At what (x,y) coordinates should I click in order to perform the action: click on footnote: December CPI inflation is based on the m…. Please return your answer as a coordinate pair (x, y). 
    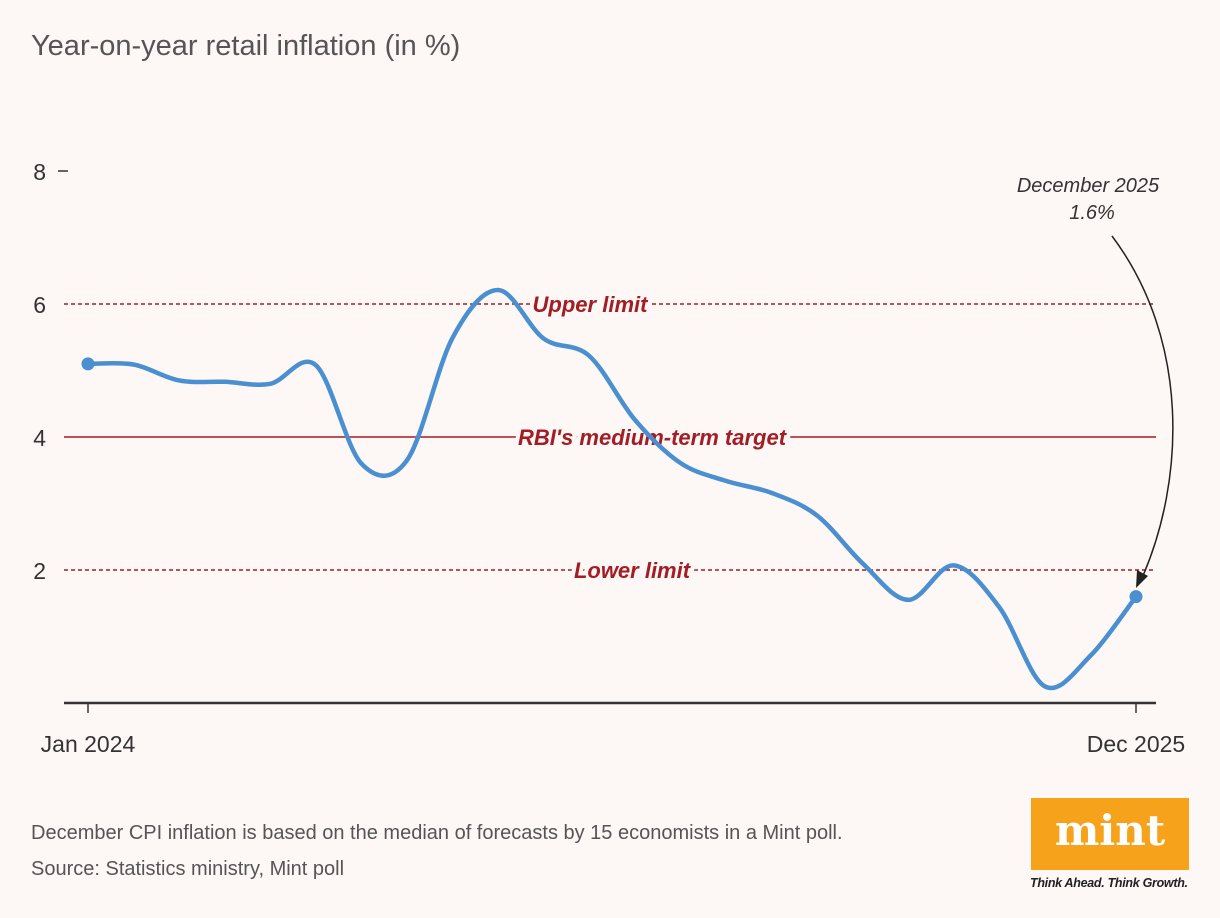
    Looking at the image, I should click on (437, 833).